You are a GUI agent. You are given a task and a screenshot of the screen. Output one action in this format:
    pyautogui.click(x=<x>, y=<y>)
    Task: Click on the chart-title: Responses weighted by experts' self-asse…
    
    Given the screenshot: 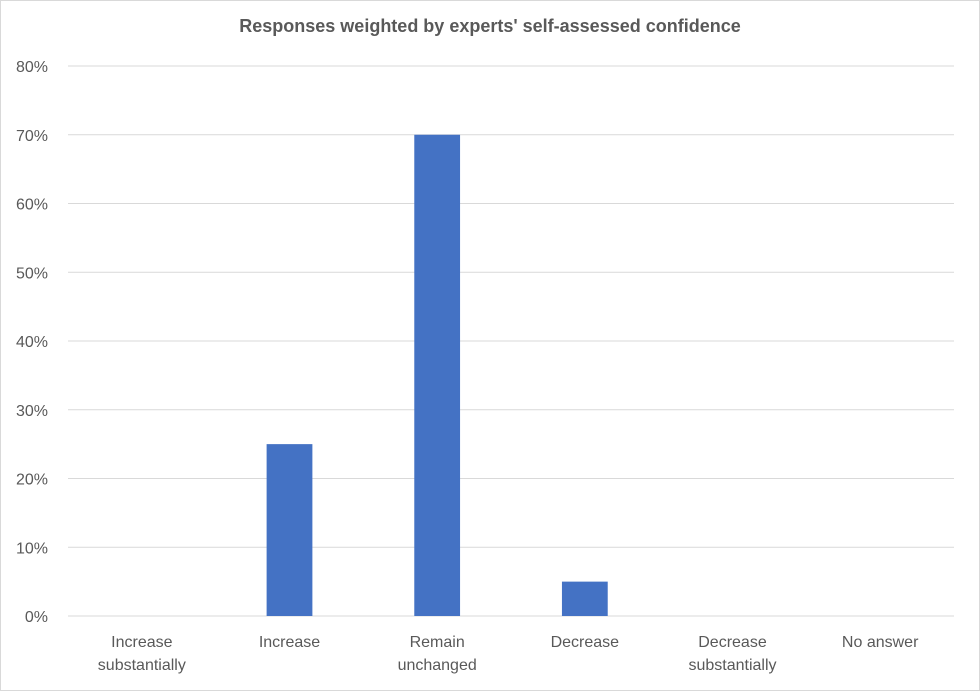 What is the action you would take?
    pyautogui.click(x=490, y=26)
    